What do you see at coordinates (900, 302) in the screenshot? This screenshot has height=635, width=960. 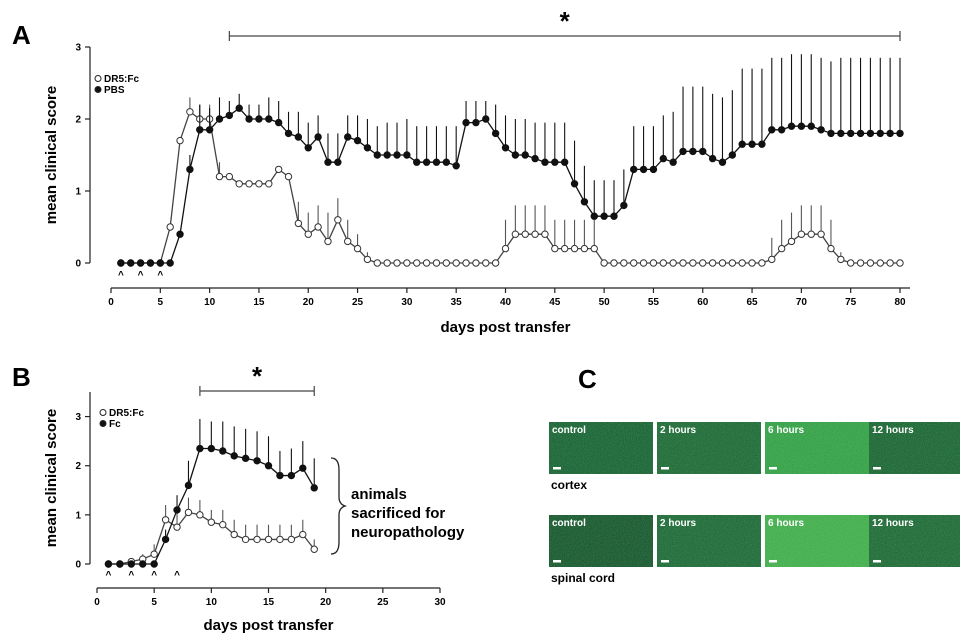 I see `x-tick-label: 80` at bounding box center [900, 302].